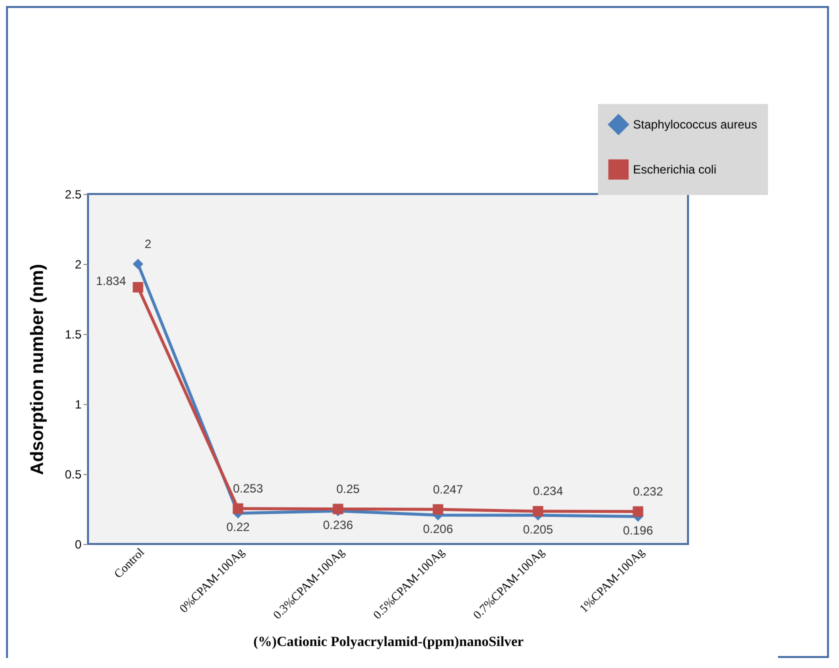 The height and width of the screenshot is (668, 839). I want to click on data-label: 1.834, so click(111, 281).